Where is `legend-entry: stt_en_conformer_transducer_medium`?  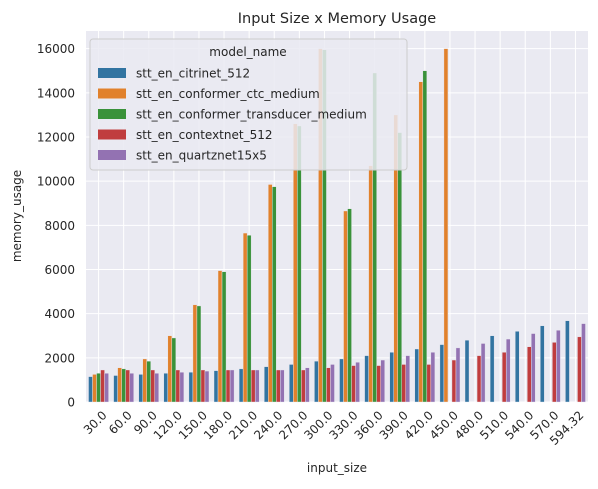 legend-entry: stt_en_conformer_transducer_medium is located at coordinates (251, 115).